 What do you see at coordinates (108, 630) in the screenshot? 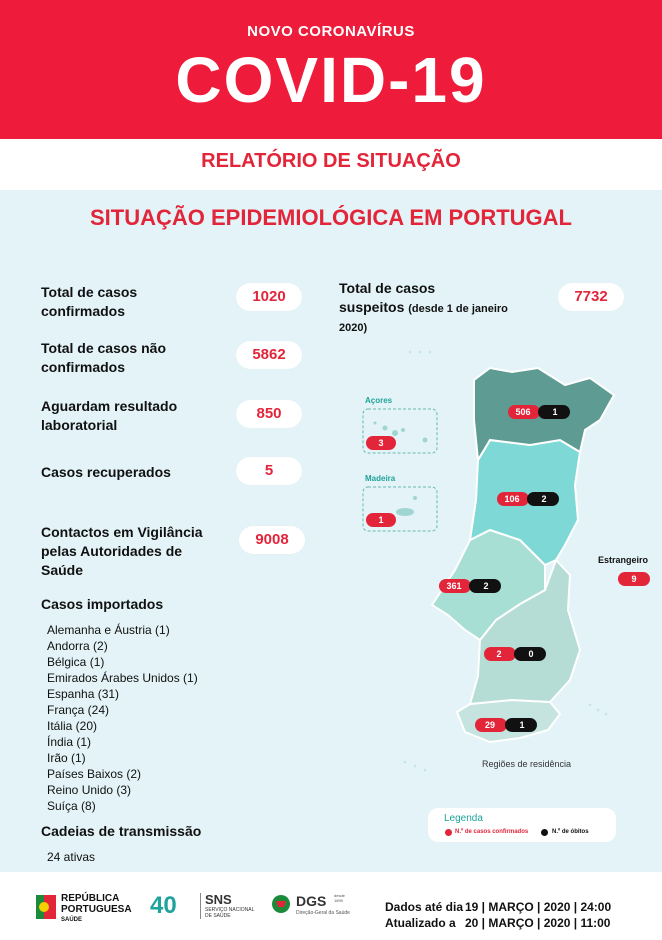
I see `imported-item: Alemanha e Áustria (1)` at bounding box center [108, 630].